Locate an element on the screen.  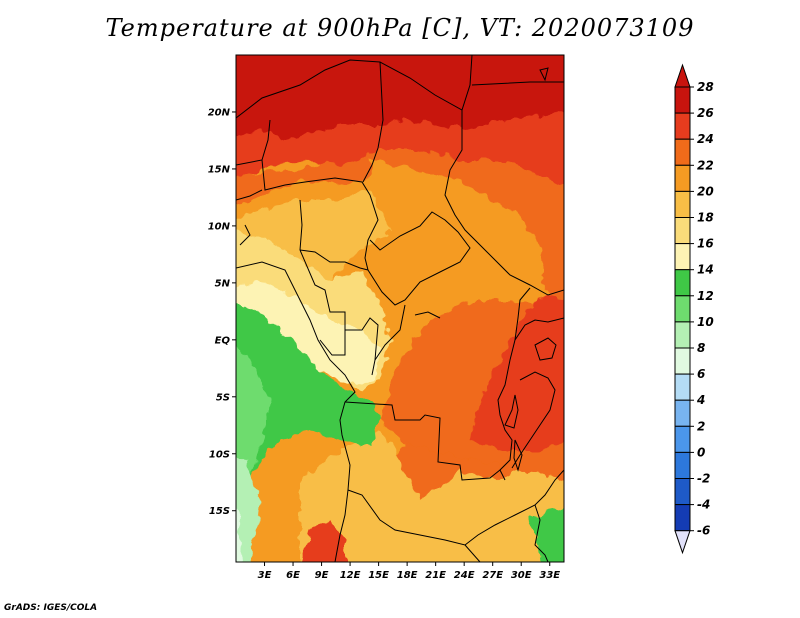
lon-tick-label: 33E is located at coordinates (549, 575).